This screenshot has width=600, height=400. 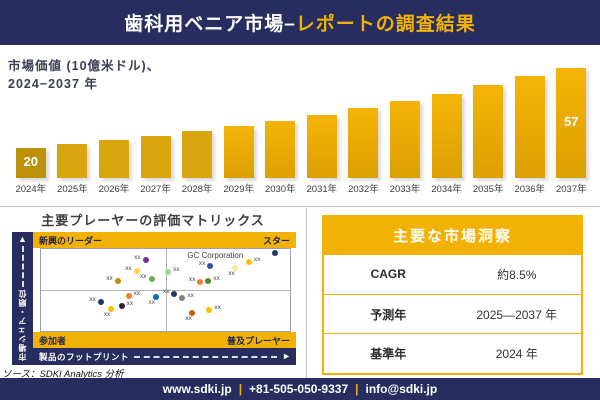 I want to click on chart-subtitle: 市場価値 (10億米ドル)、 2024−2037 年, so click(x=84, y=75).